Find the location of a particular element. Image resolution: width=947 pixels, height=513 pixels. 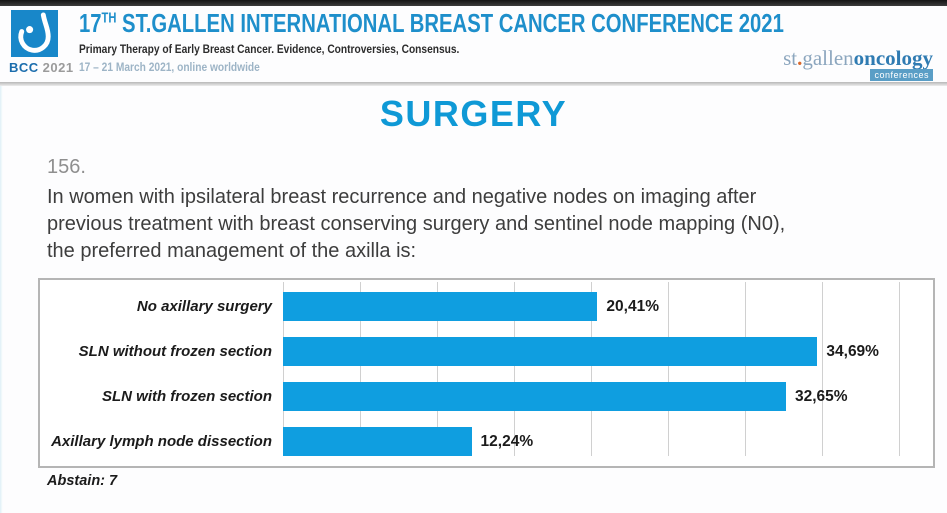

bcc-text: BCC is located at coordinates (24, 67).